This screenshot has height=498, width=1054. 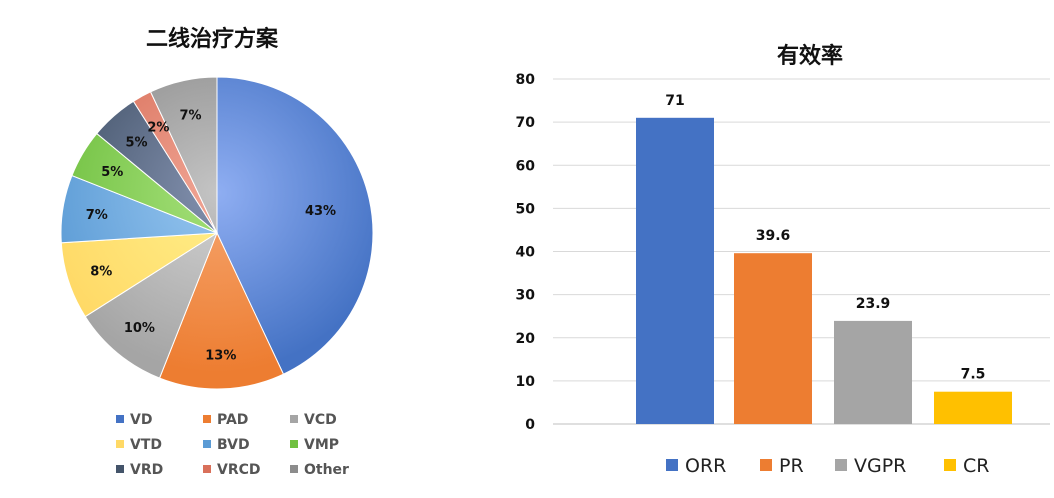 I want to click on bar-orr, so click(x=675, y=271).